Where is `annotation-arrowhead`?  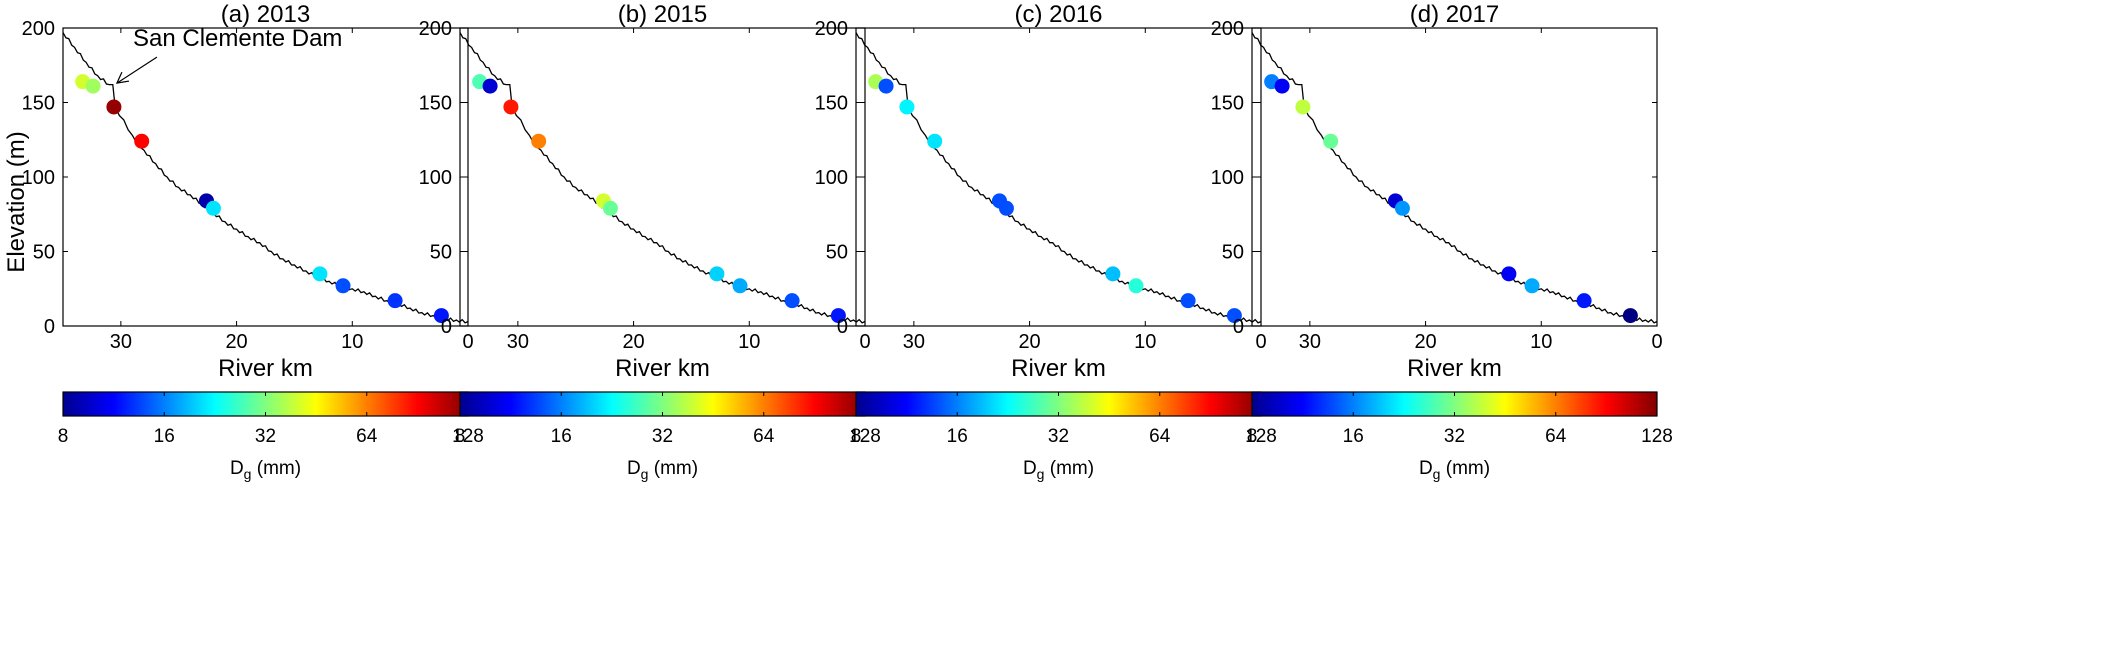 annotation-arrowhead is located at coordinates (122, 77).